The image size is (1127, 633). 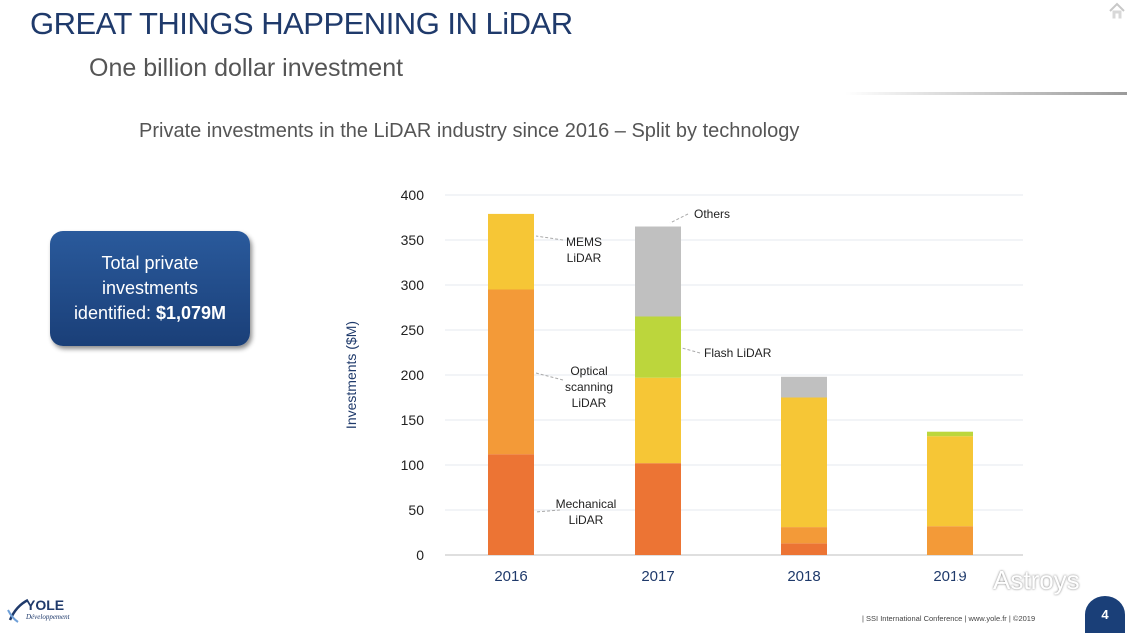 I want to click on annotation-label: Others, so click(x=712, y=214).